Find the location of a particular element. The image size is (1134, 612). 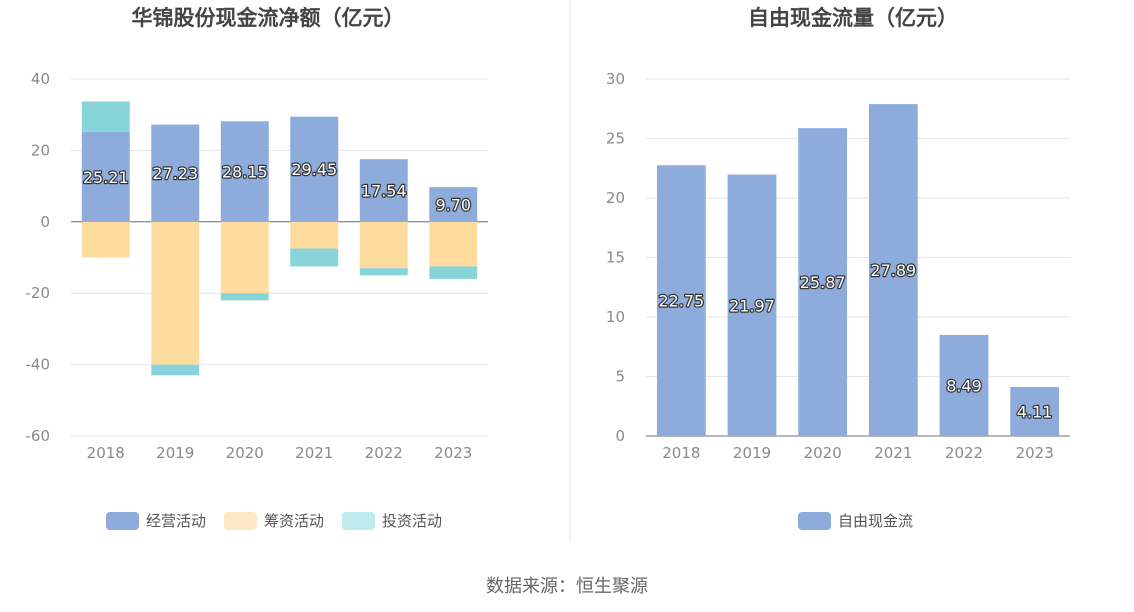

bar-3-2023 is located at coordinates (453, 272).